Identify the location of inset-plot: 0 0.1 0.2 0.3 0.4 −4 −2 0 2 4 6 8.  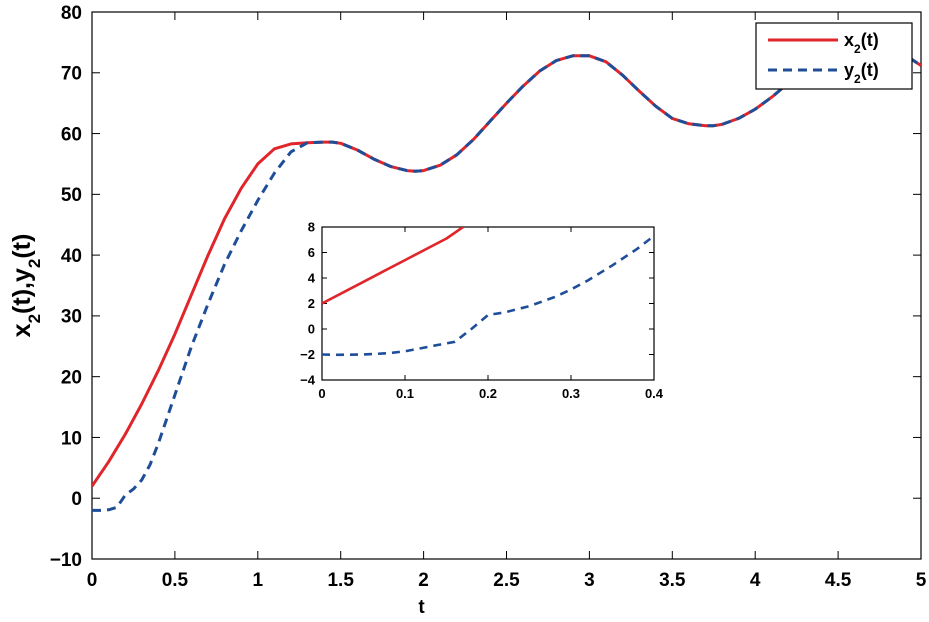
(482, 310).